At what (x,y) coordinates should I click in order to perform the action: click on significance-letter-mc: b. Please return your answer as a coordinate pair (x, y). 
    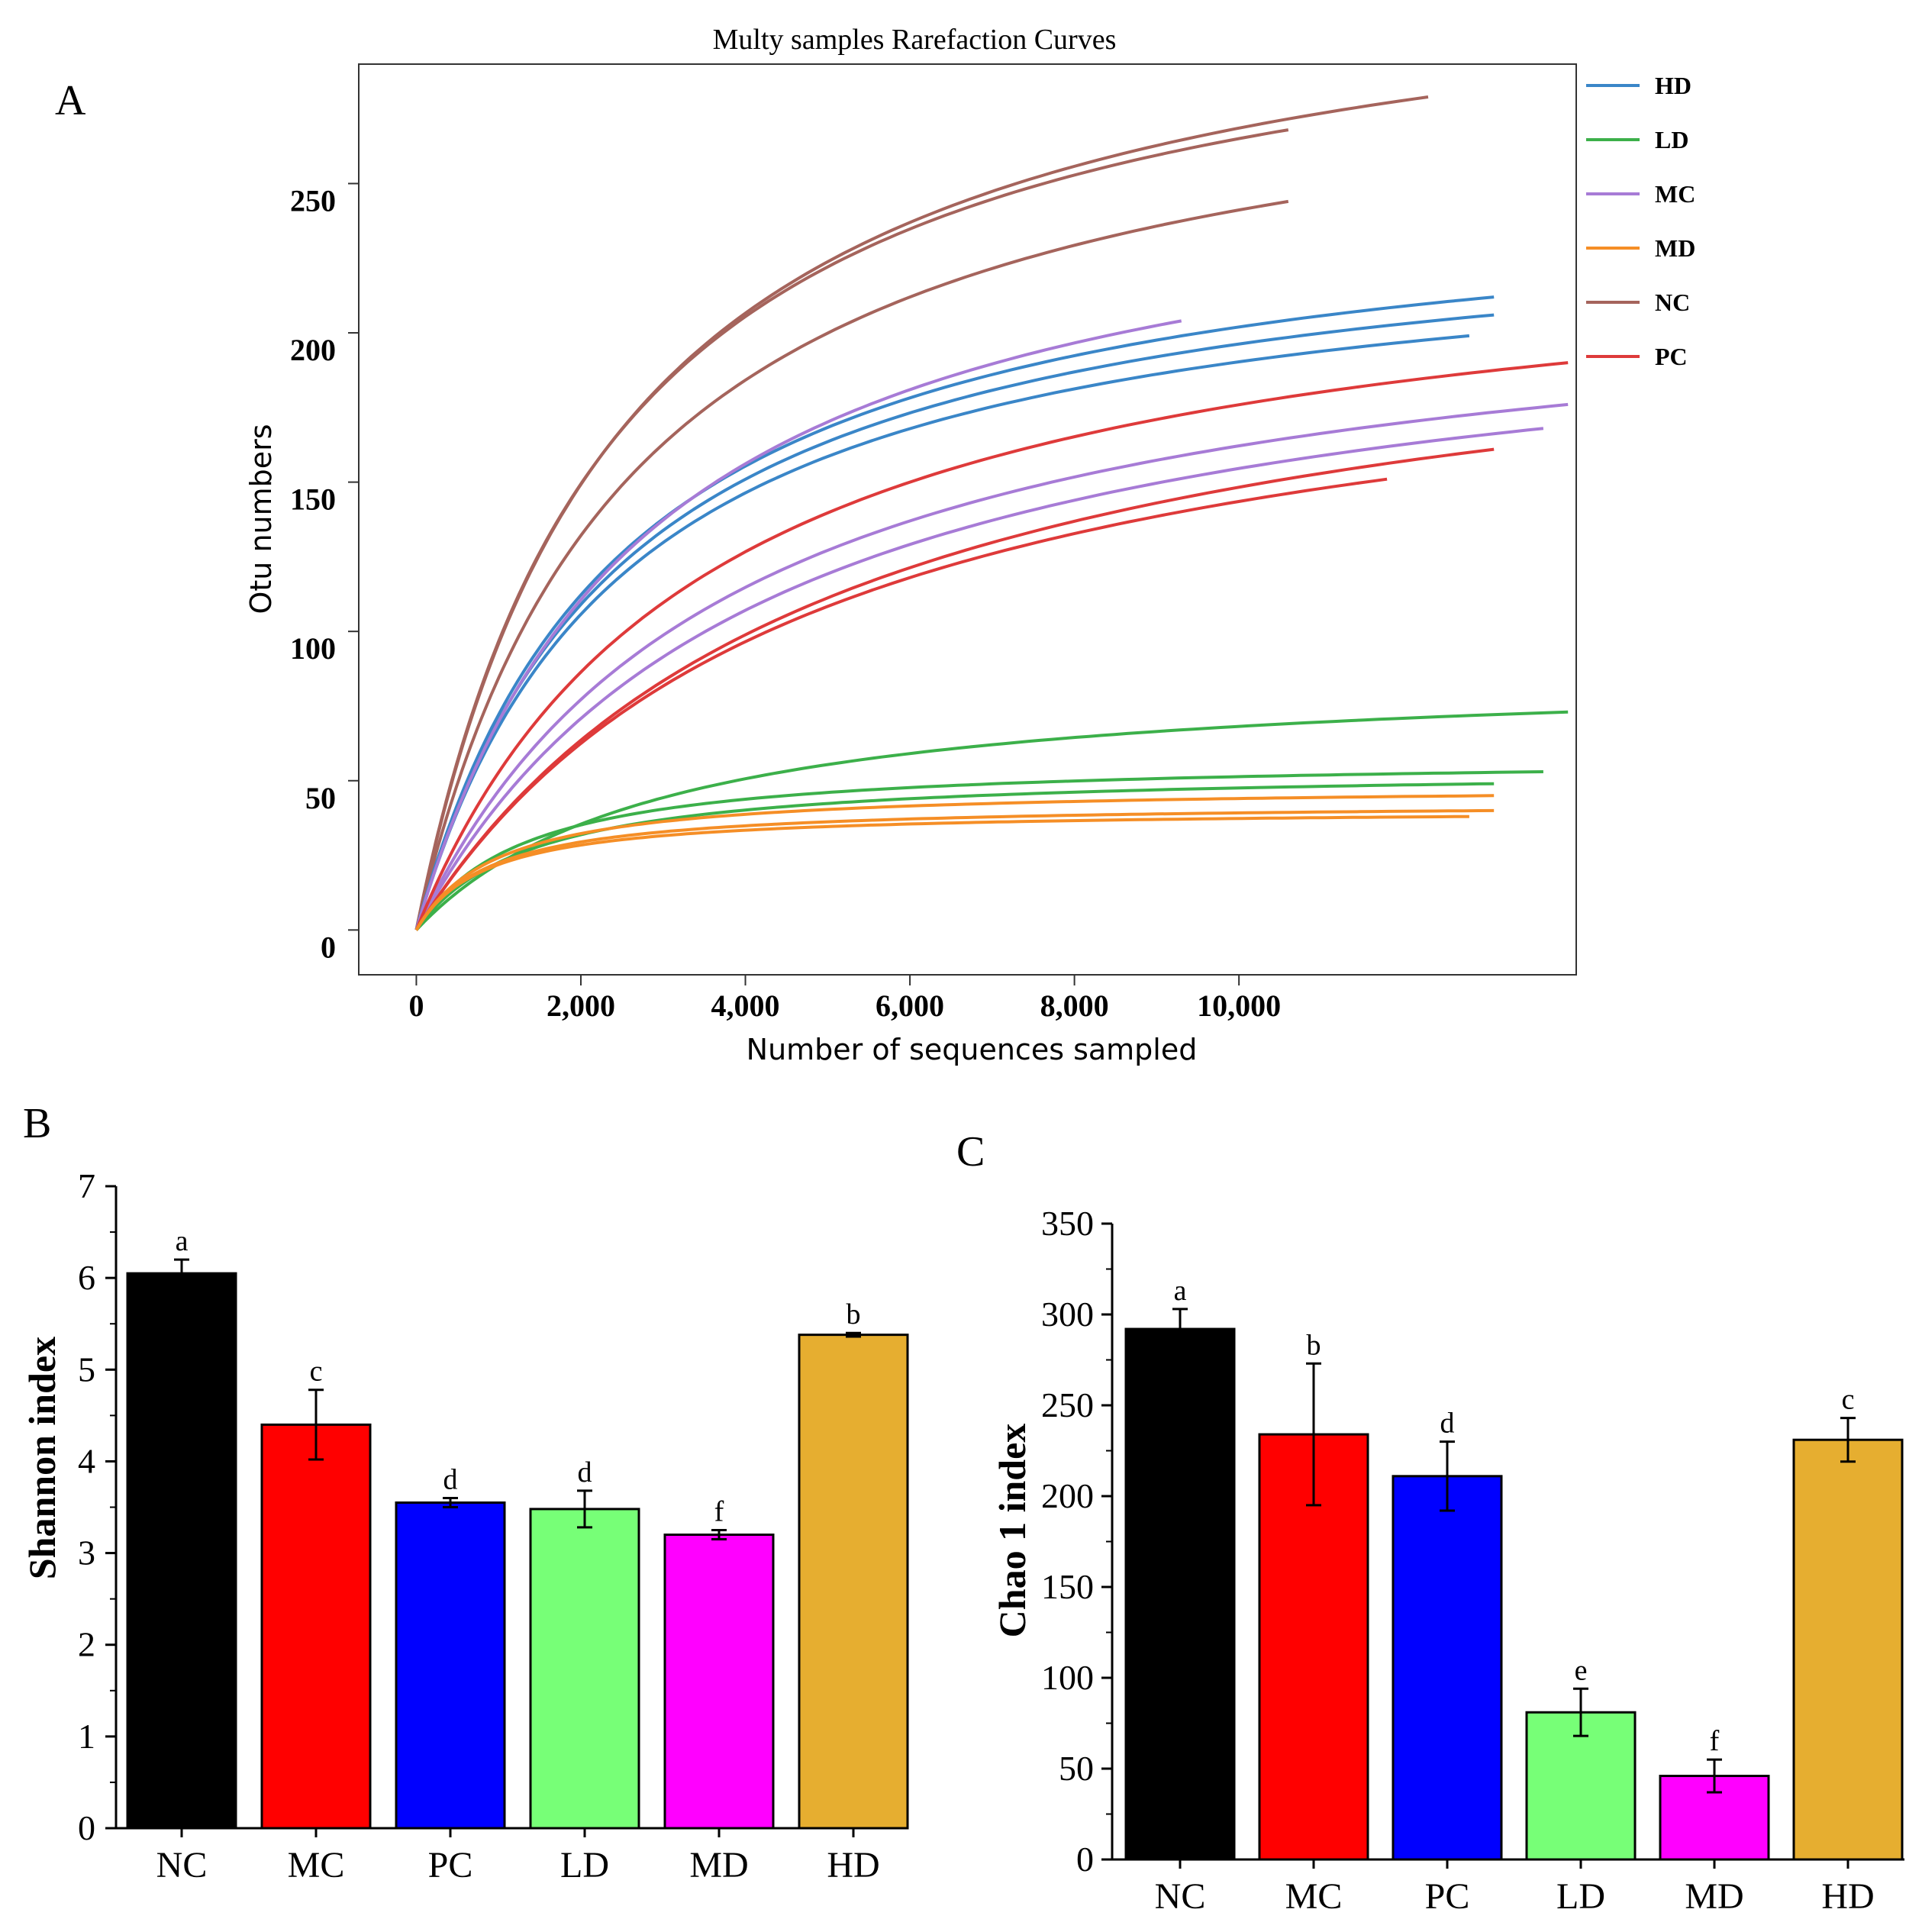
    Looking at the image, I should click on (1314, 1345).